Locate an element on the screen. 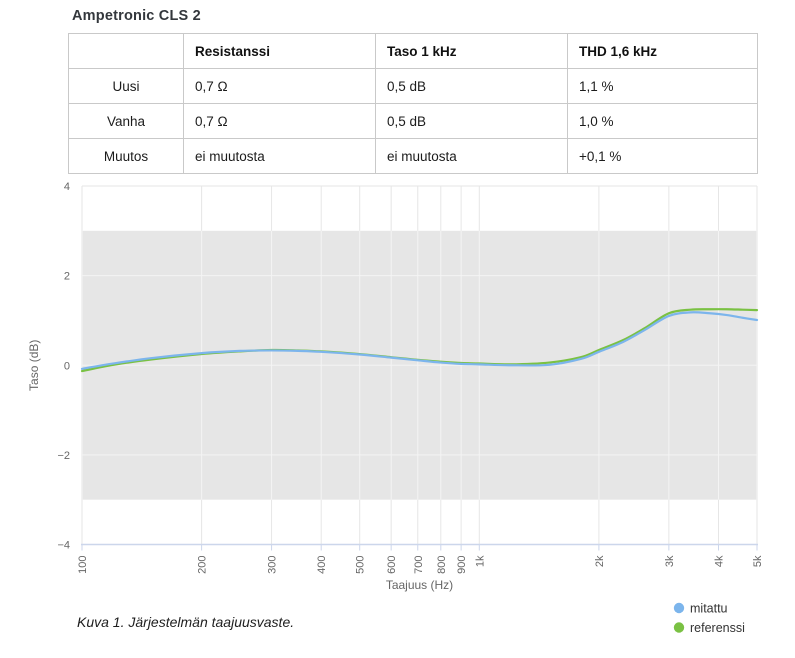 Image resolution: width=795 pixels, height=658 pixels. legend-item-mitattu: mitattu is located at coordinates (700, 609).